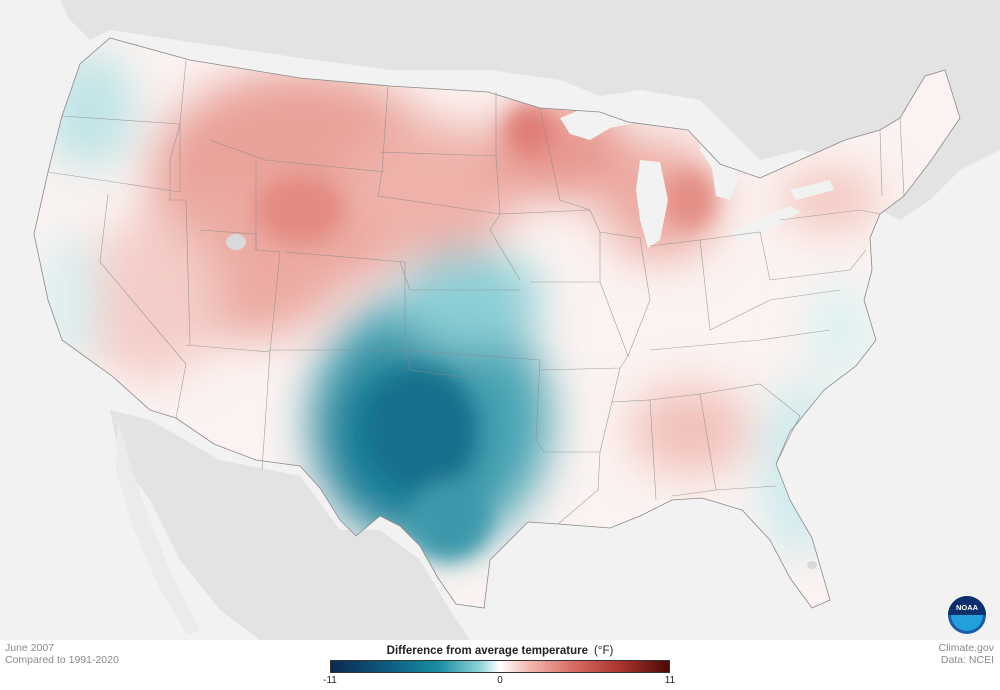 This screenshot has width=1000, height=690. I want to click on lake-erie, so click(765, 225).